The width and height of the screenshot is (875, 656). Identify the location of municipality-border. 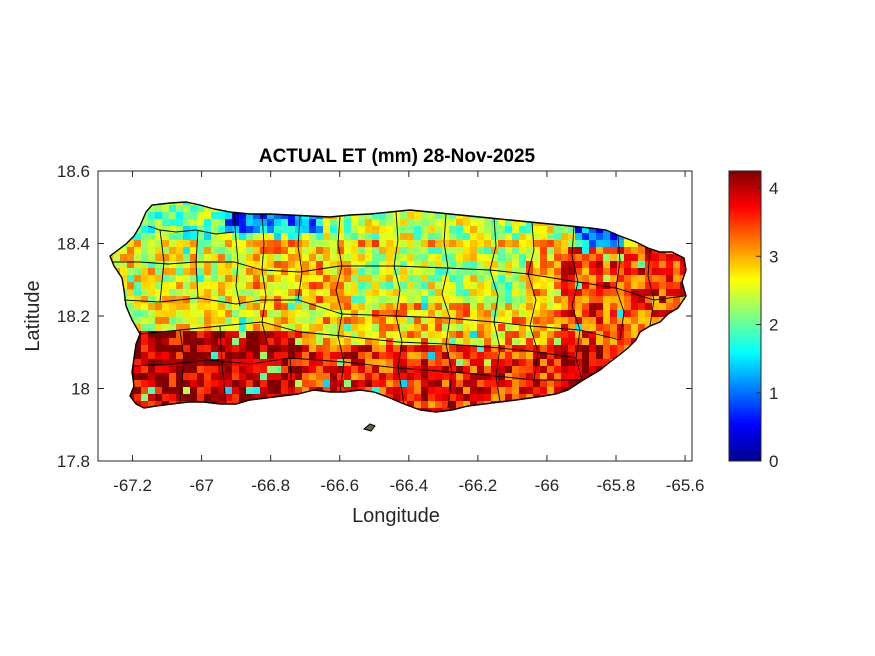
(197, 264).